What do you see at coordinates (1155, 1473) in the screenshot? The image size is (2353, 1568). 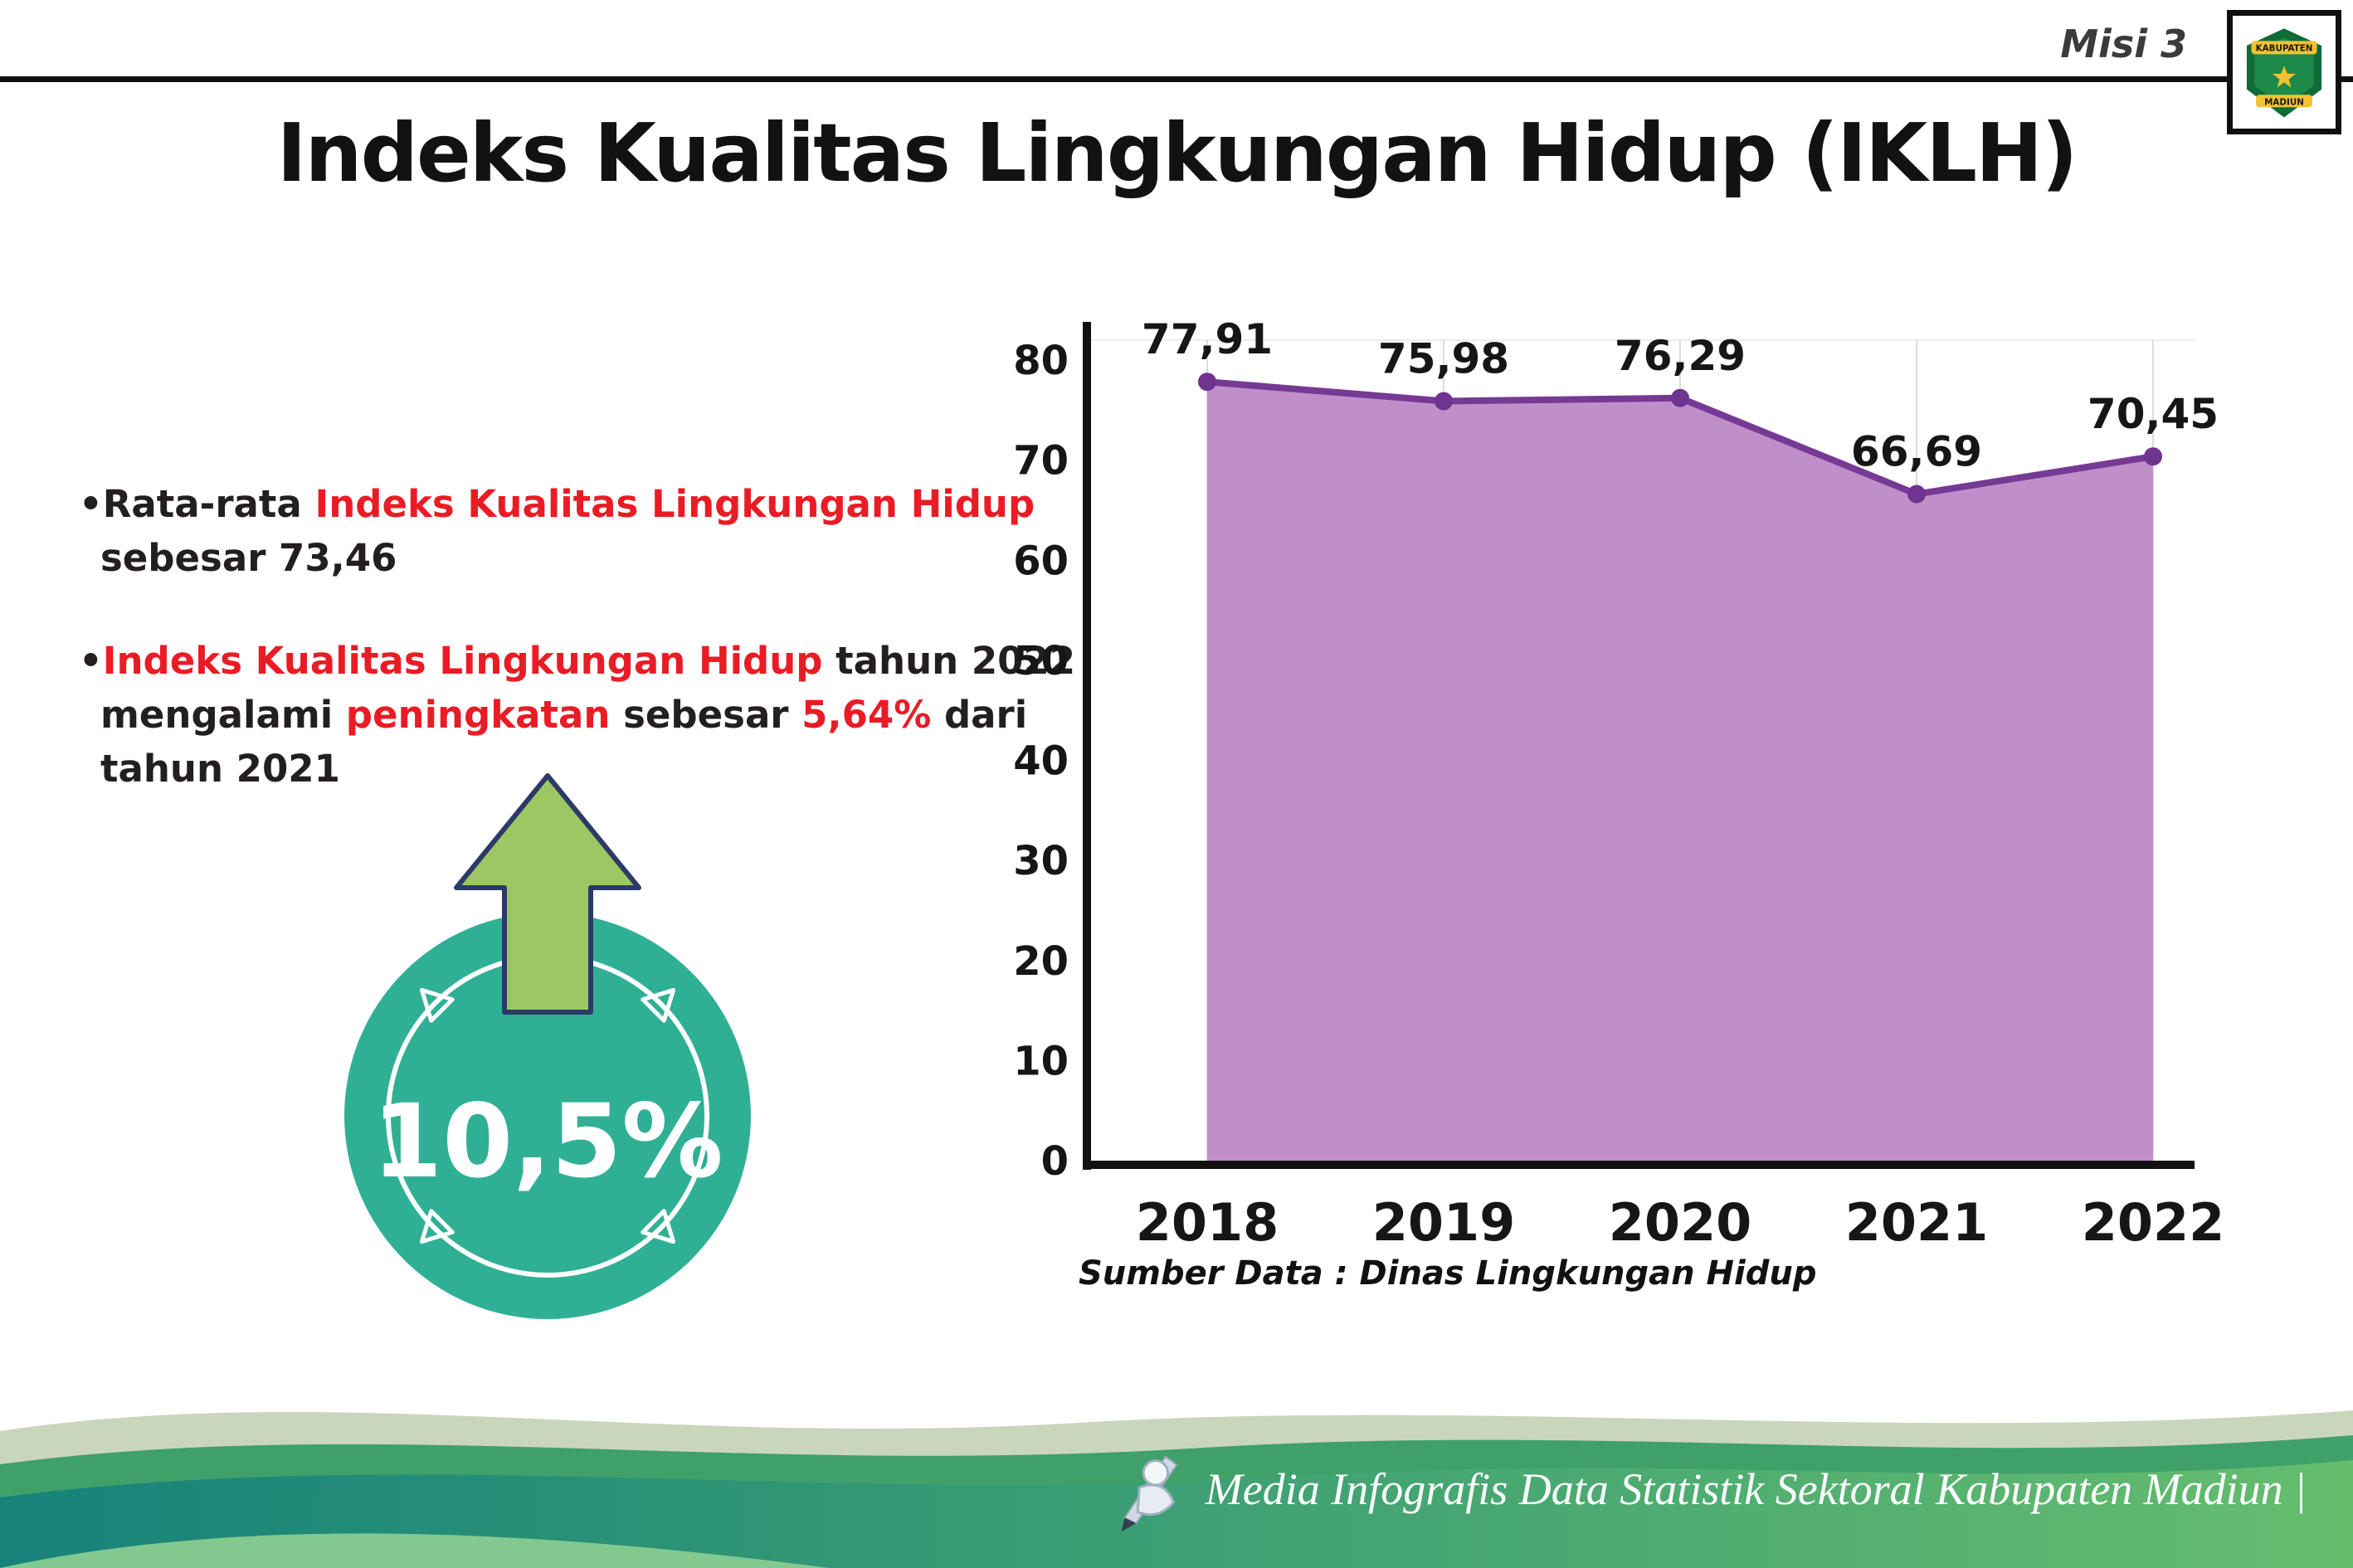 I see `mascot-head` at bounding box center [1155, 1473].